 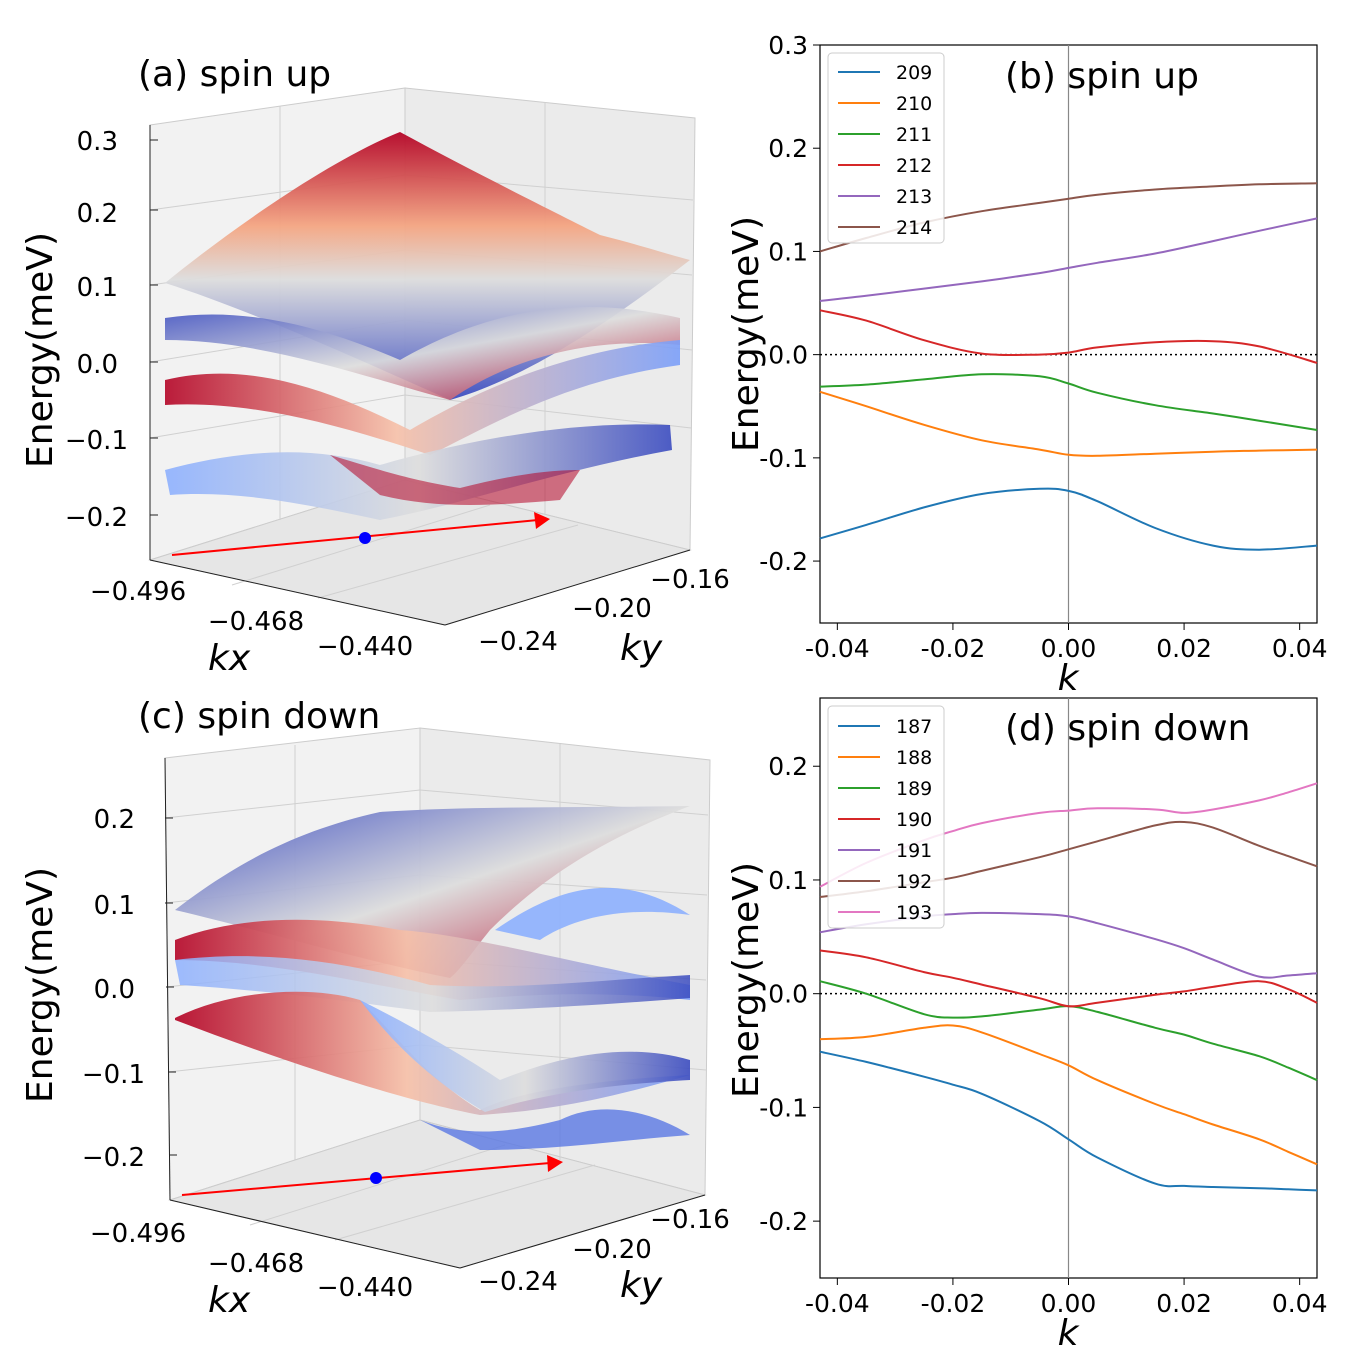 I want to click on legend-label-210: 210, so click(x=914, y=104).